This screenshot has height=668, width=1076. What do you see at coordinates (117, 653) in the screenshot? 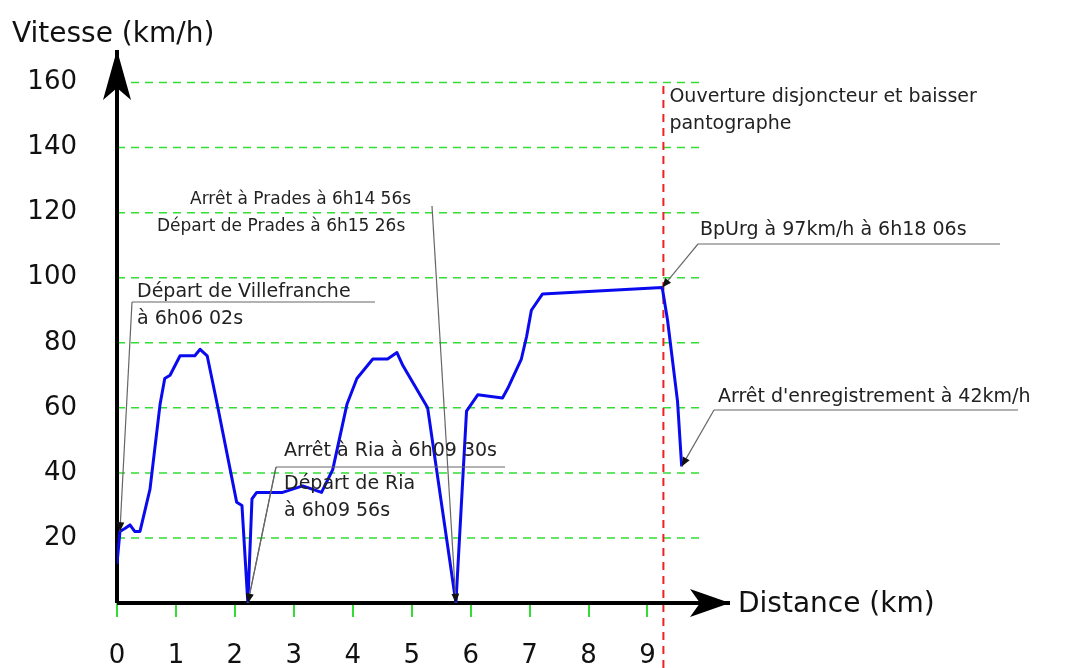
I see `x-tick-label: 0` at bounding box center [117, 653].